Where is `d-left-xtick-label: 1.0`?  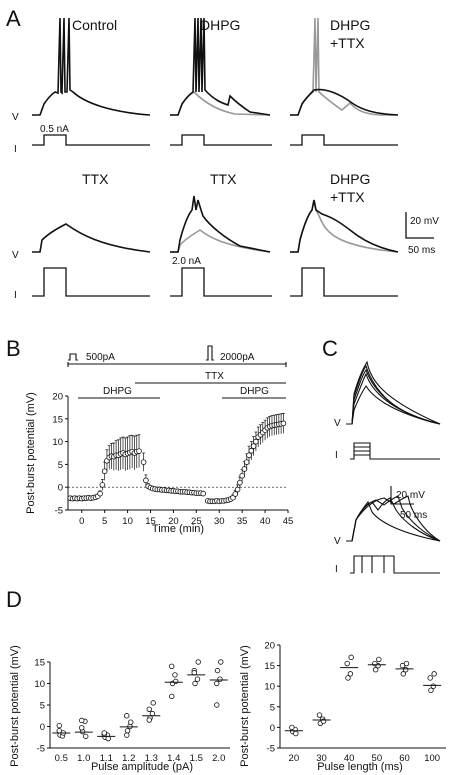 d-left-xtick-label: 1.0 is located at coordinates (83, 758).